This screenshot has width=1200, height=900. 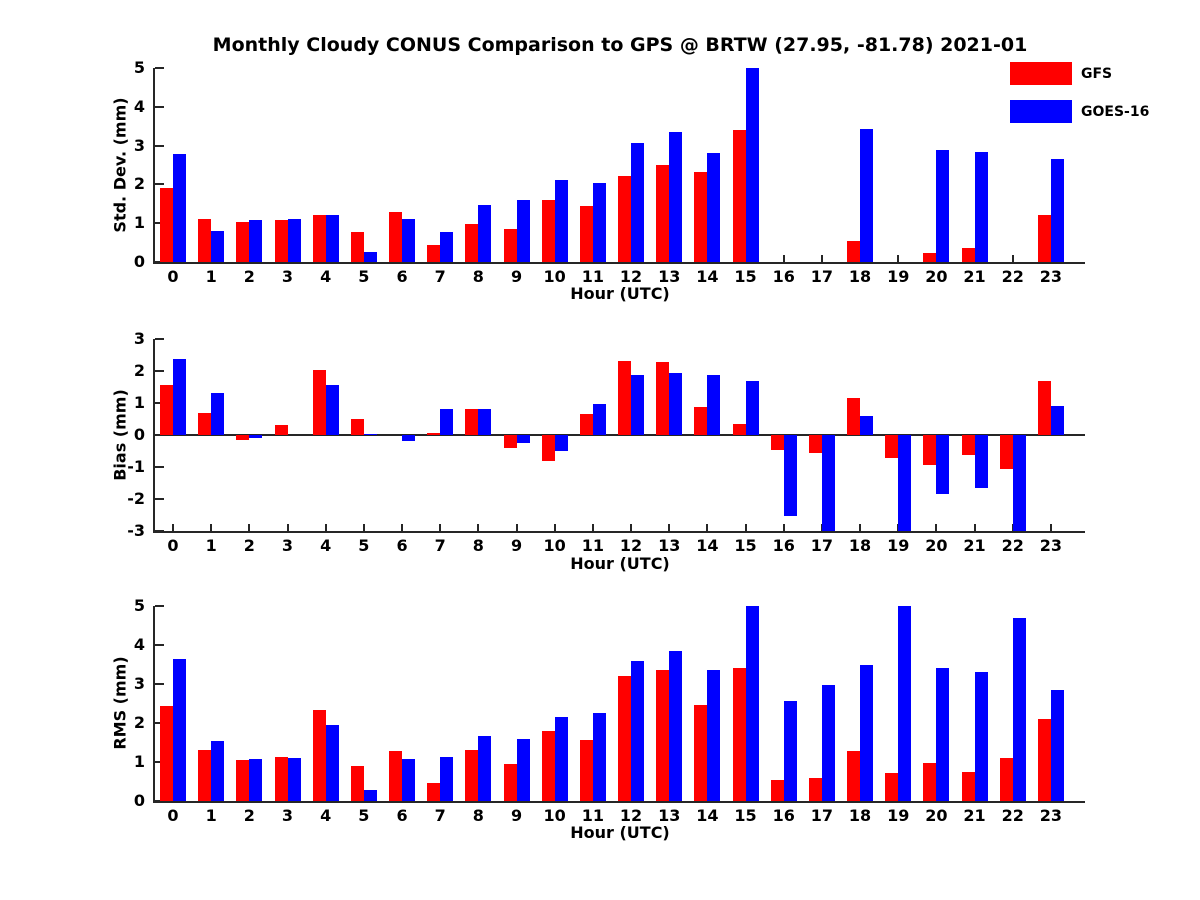 What do you see at coordinates (1044, 408) in the screenshot?
I see `bar-bias-gfs-h23` at bounding box center [1044, 408].